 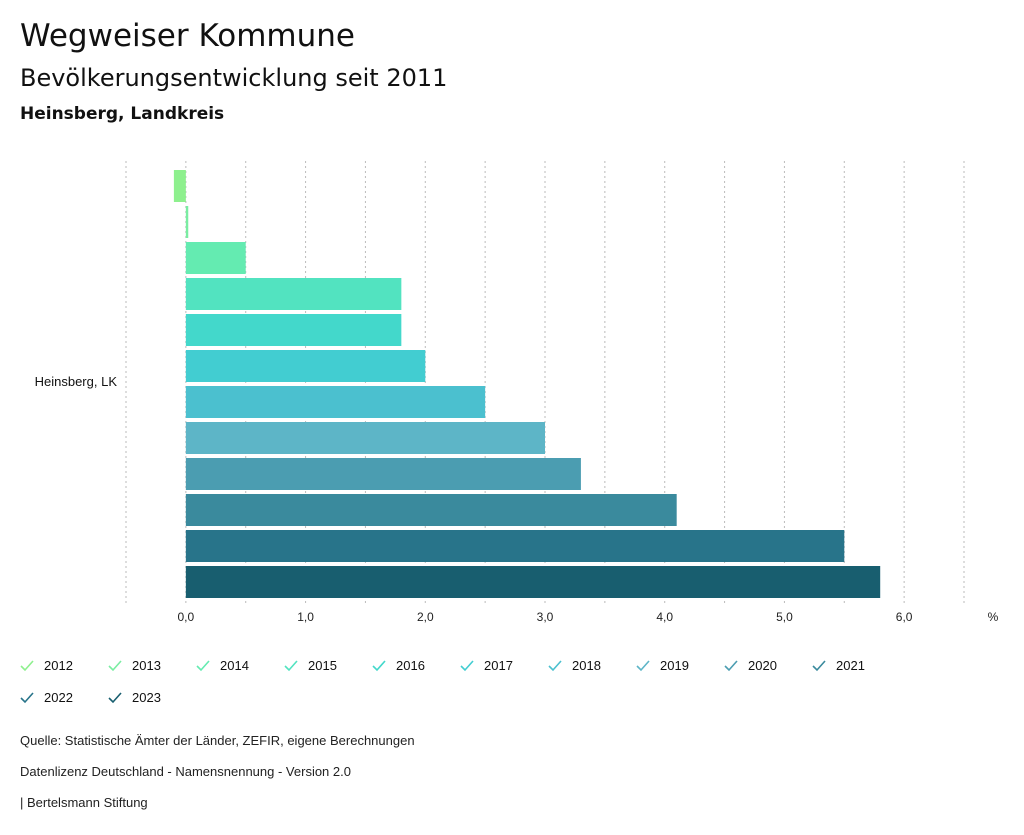 What do you see at coordinates (784, 617) in the screenshot?
I see `x-tick-label: 5,0` at bounding box center [784, 617].